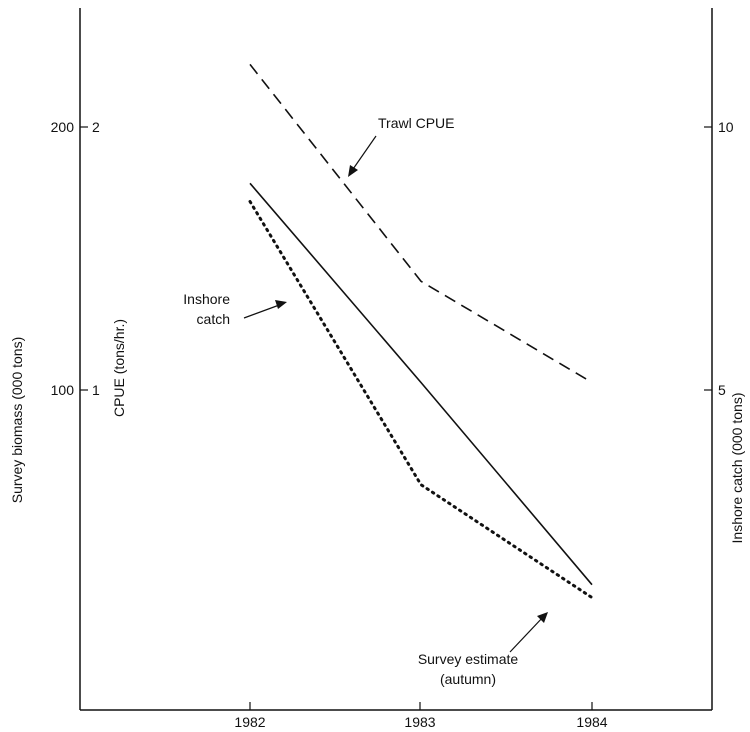 This screenshot has width=750, height=732. Describe the element at coordinates (468, 679) in the screenshot. I see `annotation-survey-line2: (autumn)` at that location.